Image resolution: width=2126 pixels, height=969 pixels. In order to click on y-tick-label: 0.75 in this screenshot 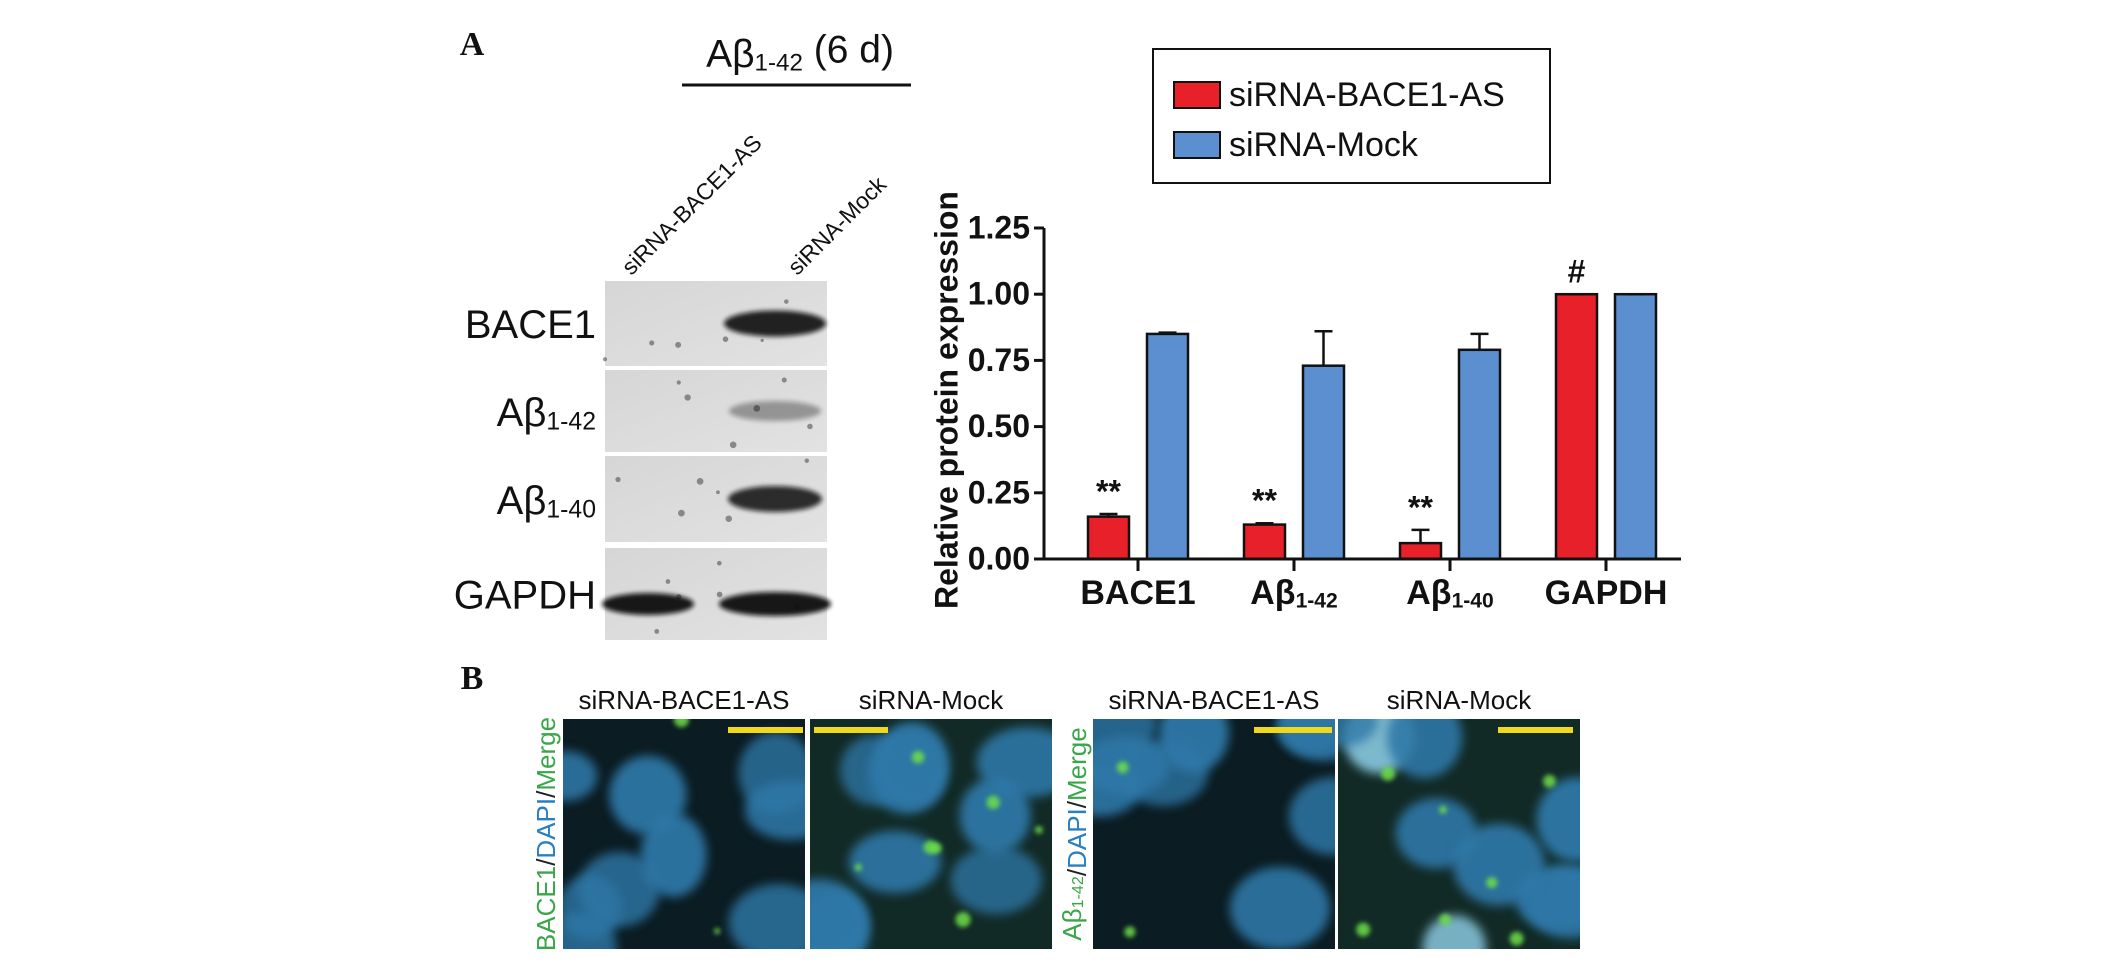, I will do `click(999, 360)`.